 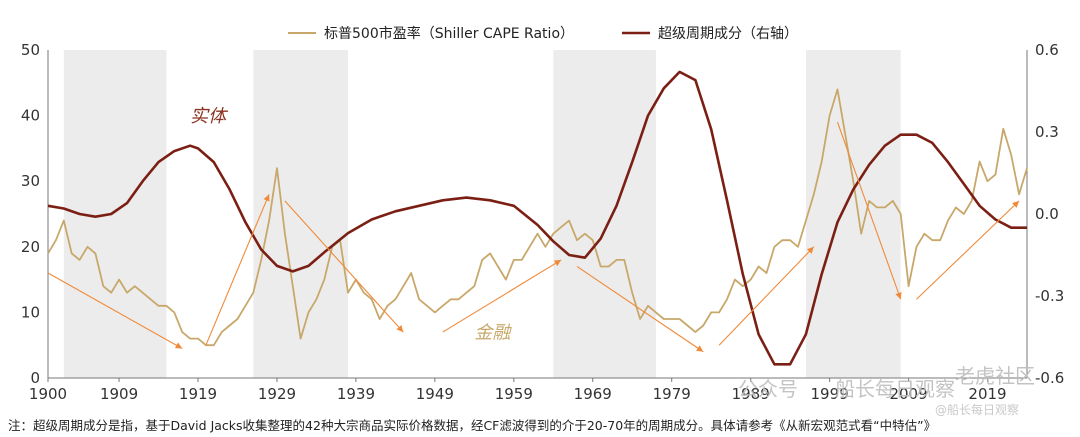 I want to click on y-right-tick-label: 0.3, so click(x=1047, y=132).